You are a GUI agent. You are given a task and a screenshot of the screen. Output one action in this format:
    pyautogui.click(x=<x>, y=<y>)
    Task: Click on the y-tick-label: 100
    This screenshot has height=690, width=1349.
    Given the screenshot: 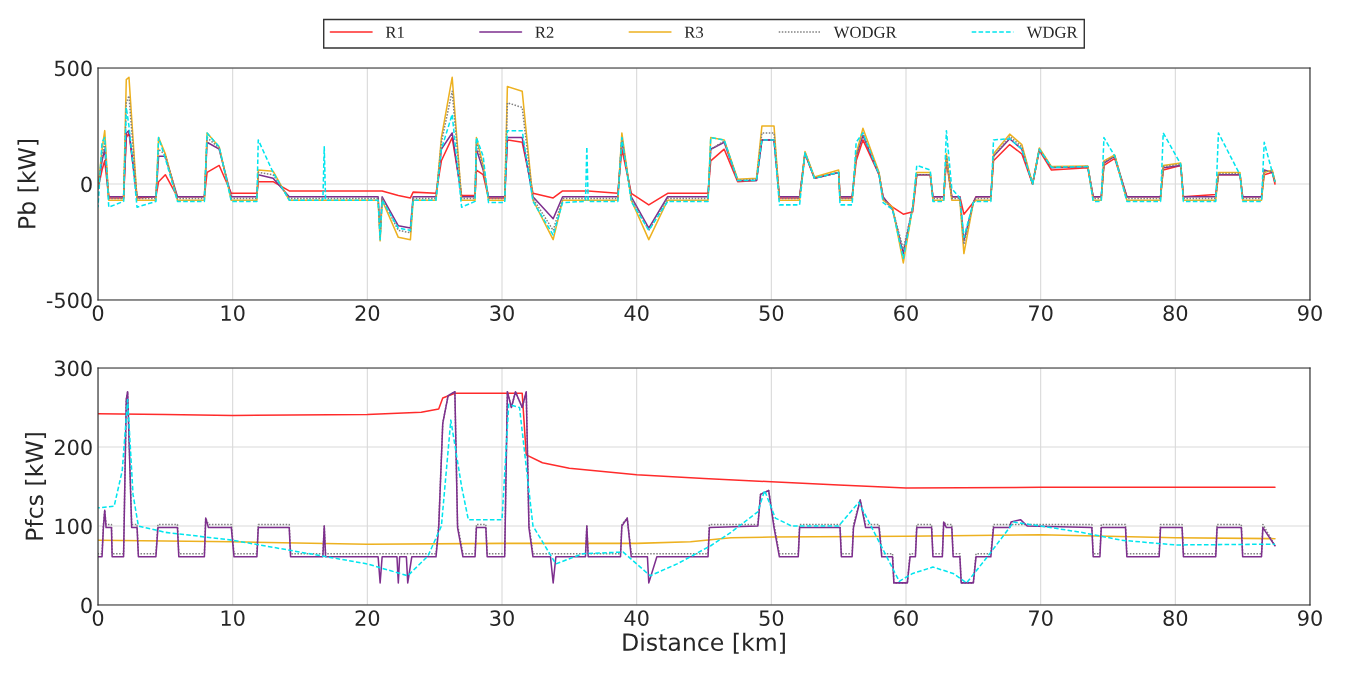 What is the action you would take?
    pyautogui.click(x=73, y=526)
    